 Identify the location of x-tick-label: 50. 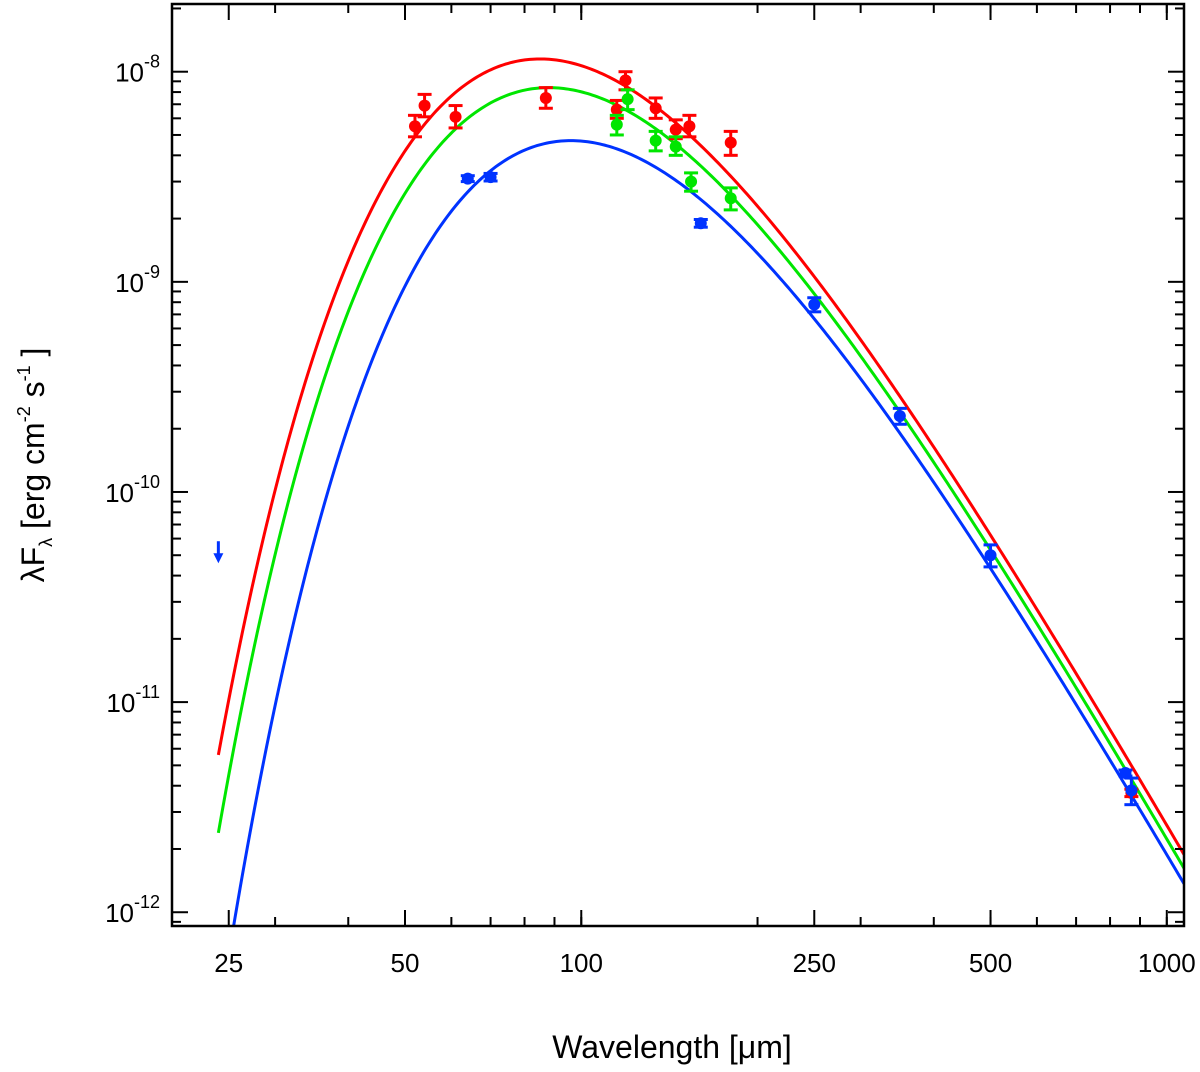
(405, 963).